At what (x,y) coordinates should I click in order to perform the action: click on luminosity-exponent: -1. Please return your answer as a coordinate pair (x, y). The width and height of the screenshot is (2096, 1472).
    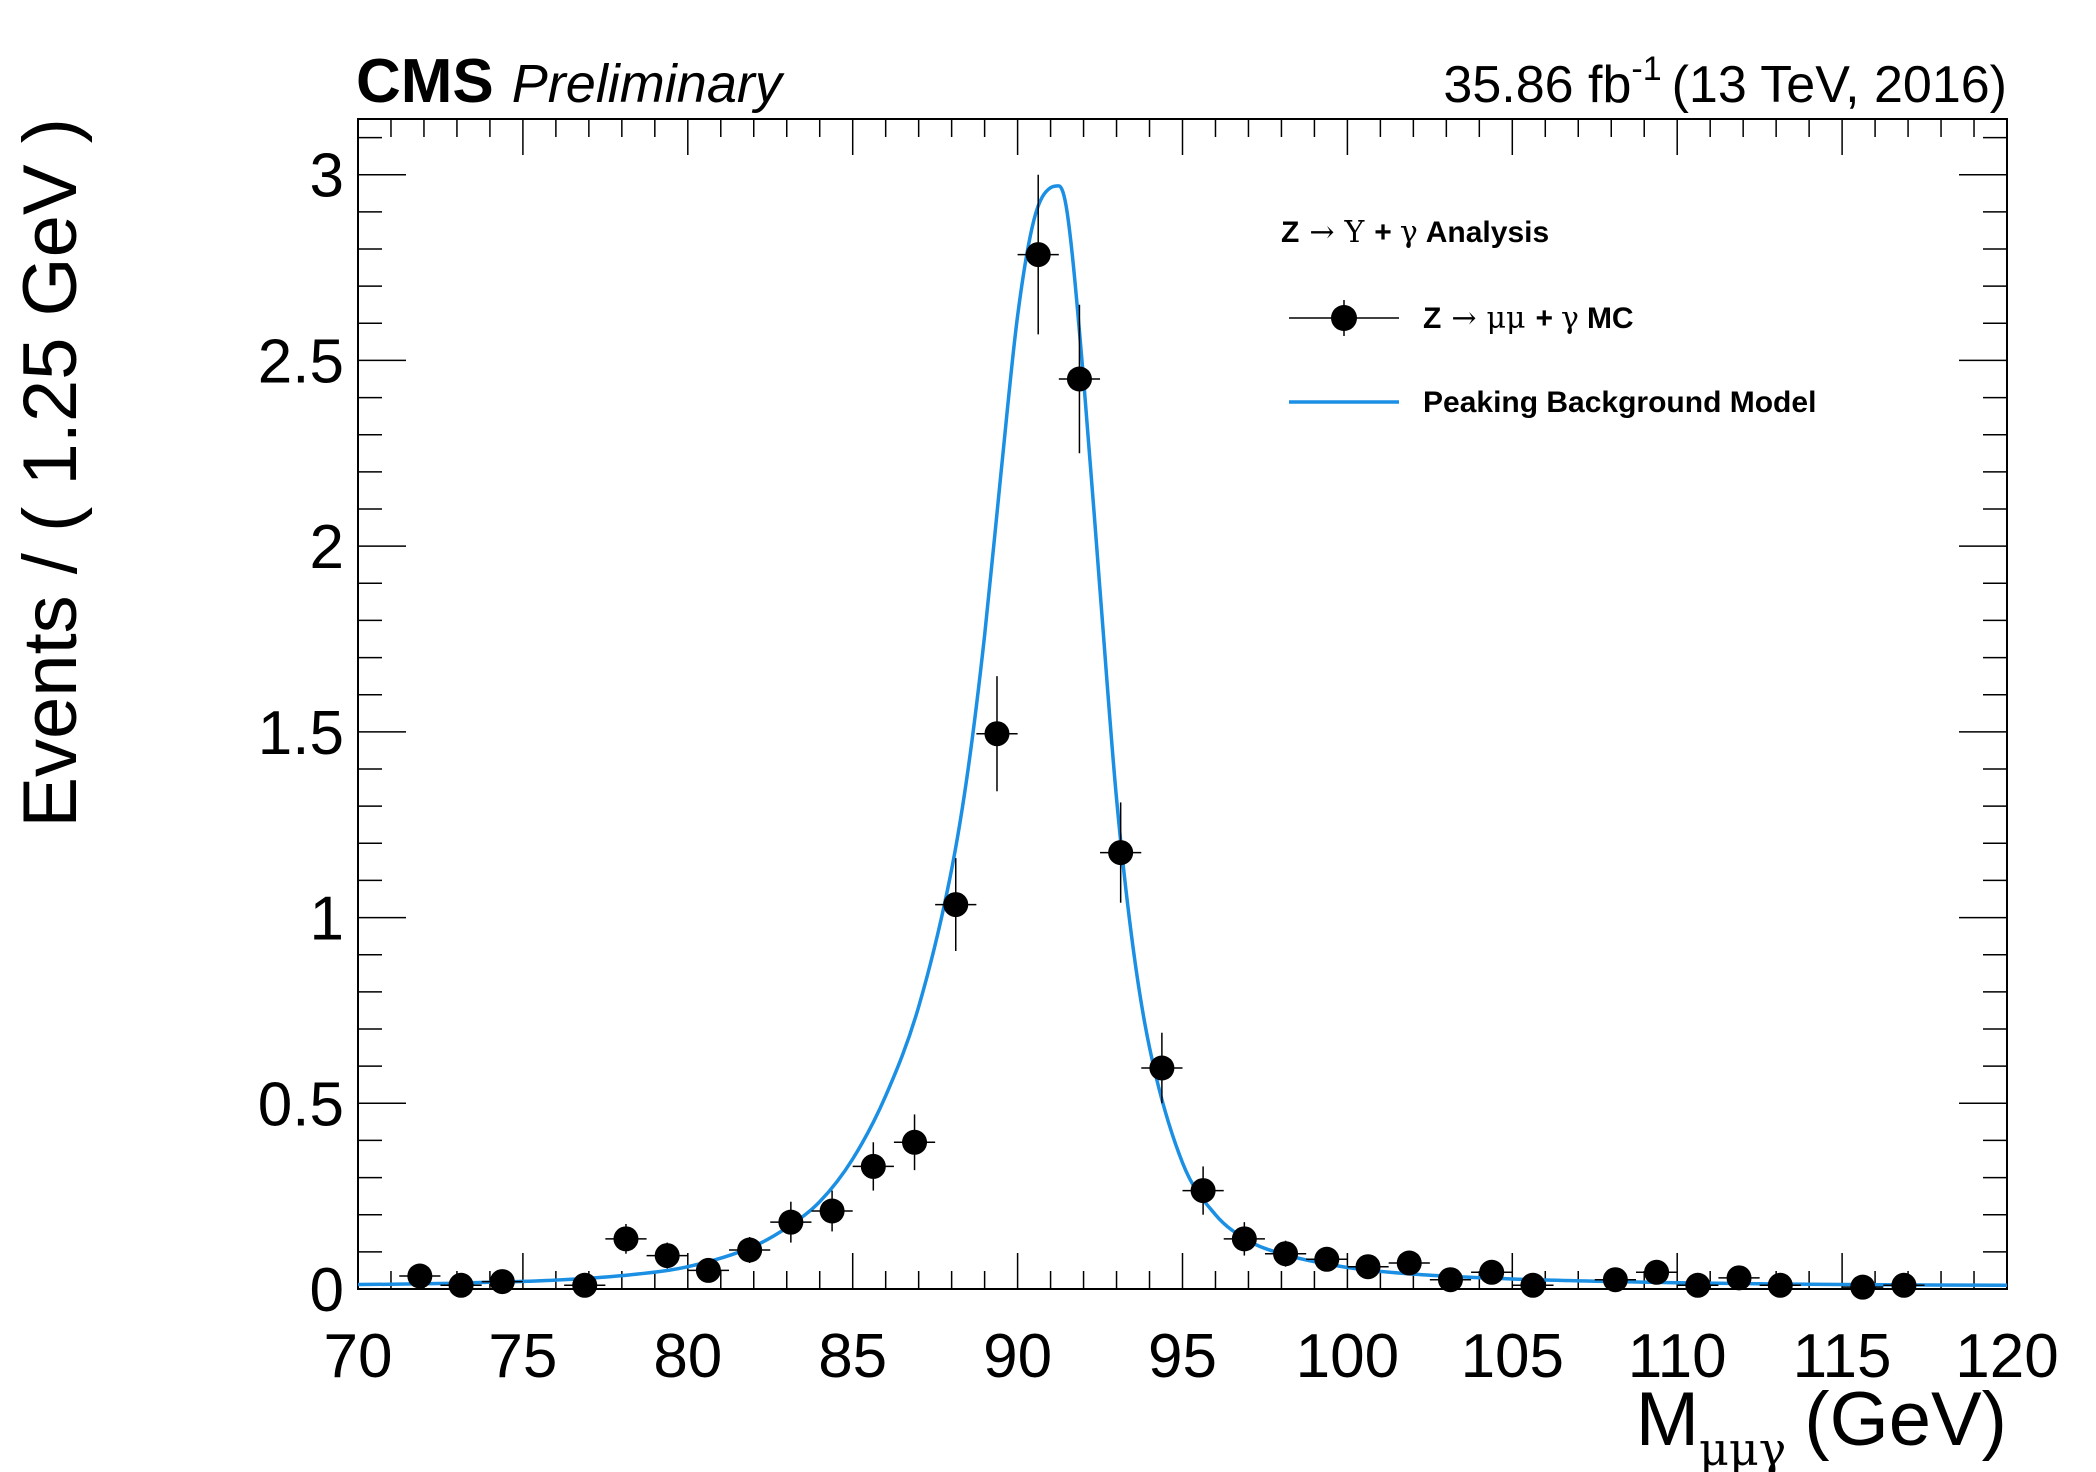
    Looking at the image, I should click on (1646, 69).